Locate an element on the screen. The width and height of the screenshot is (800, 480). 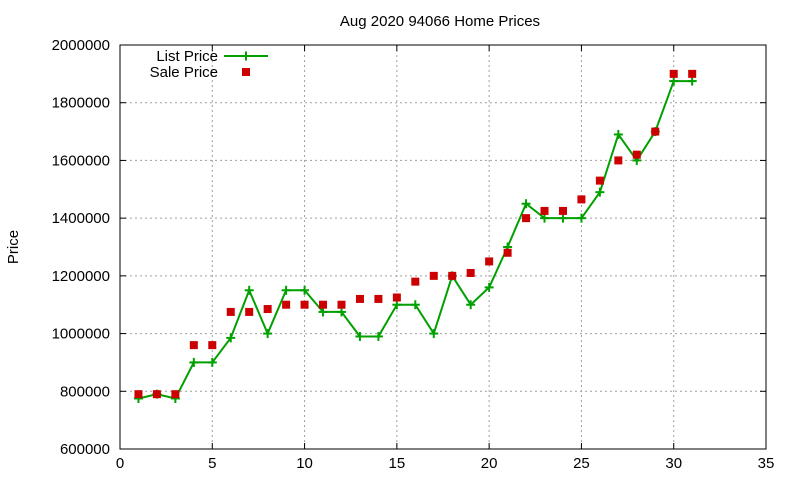
x-tick-label: 10 is located at coordinates (304, 463).